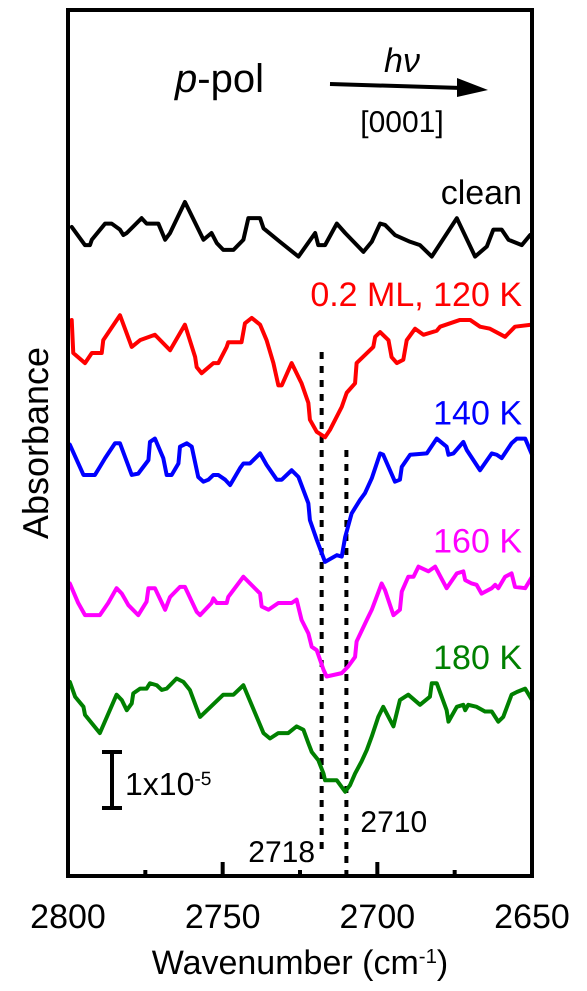  What do you see at coordinates (282, 852) in the screenshot?
I see `ref-line-label: 2718` at bounding box center [282, 852].